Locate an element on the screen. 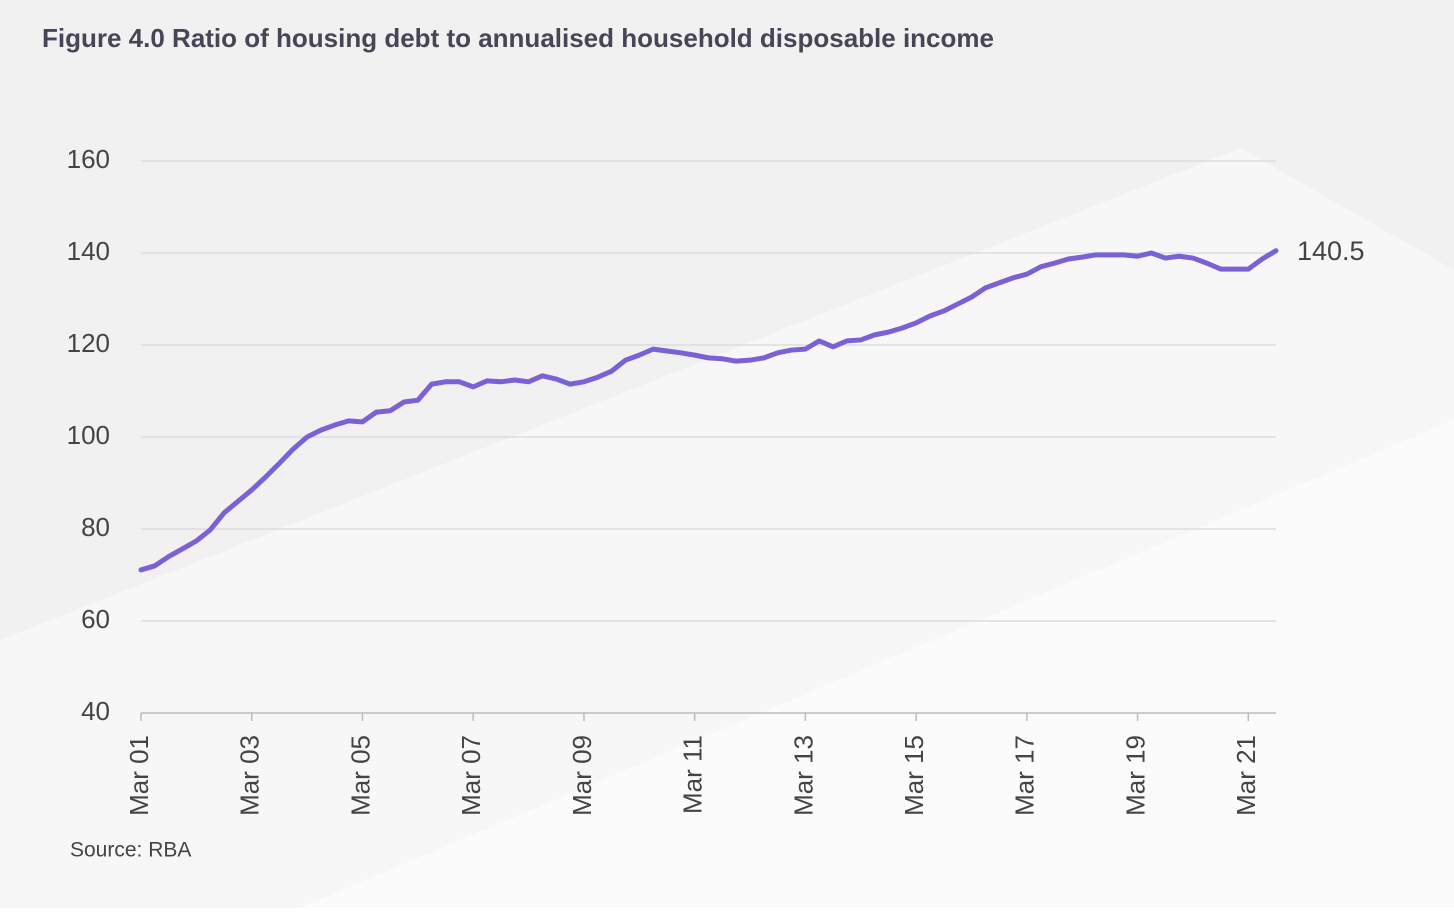 The width and height of the screenshot is (1454, 913). x-tick-label: Mar 15 is located at coordinates (914, 775).